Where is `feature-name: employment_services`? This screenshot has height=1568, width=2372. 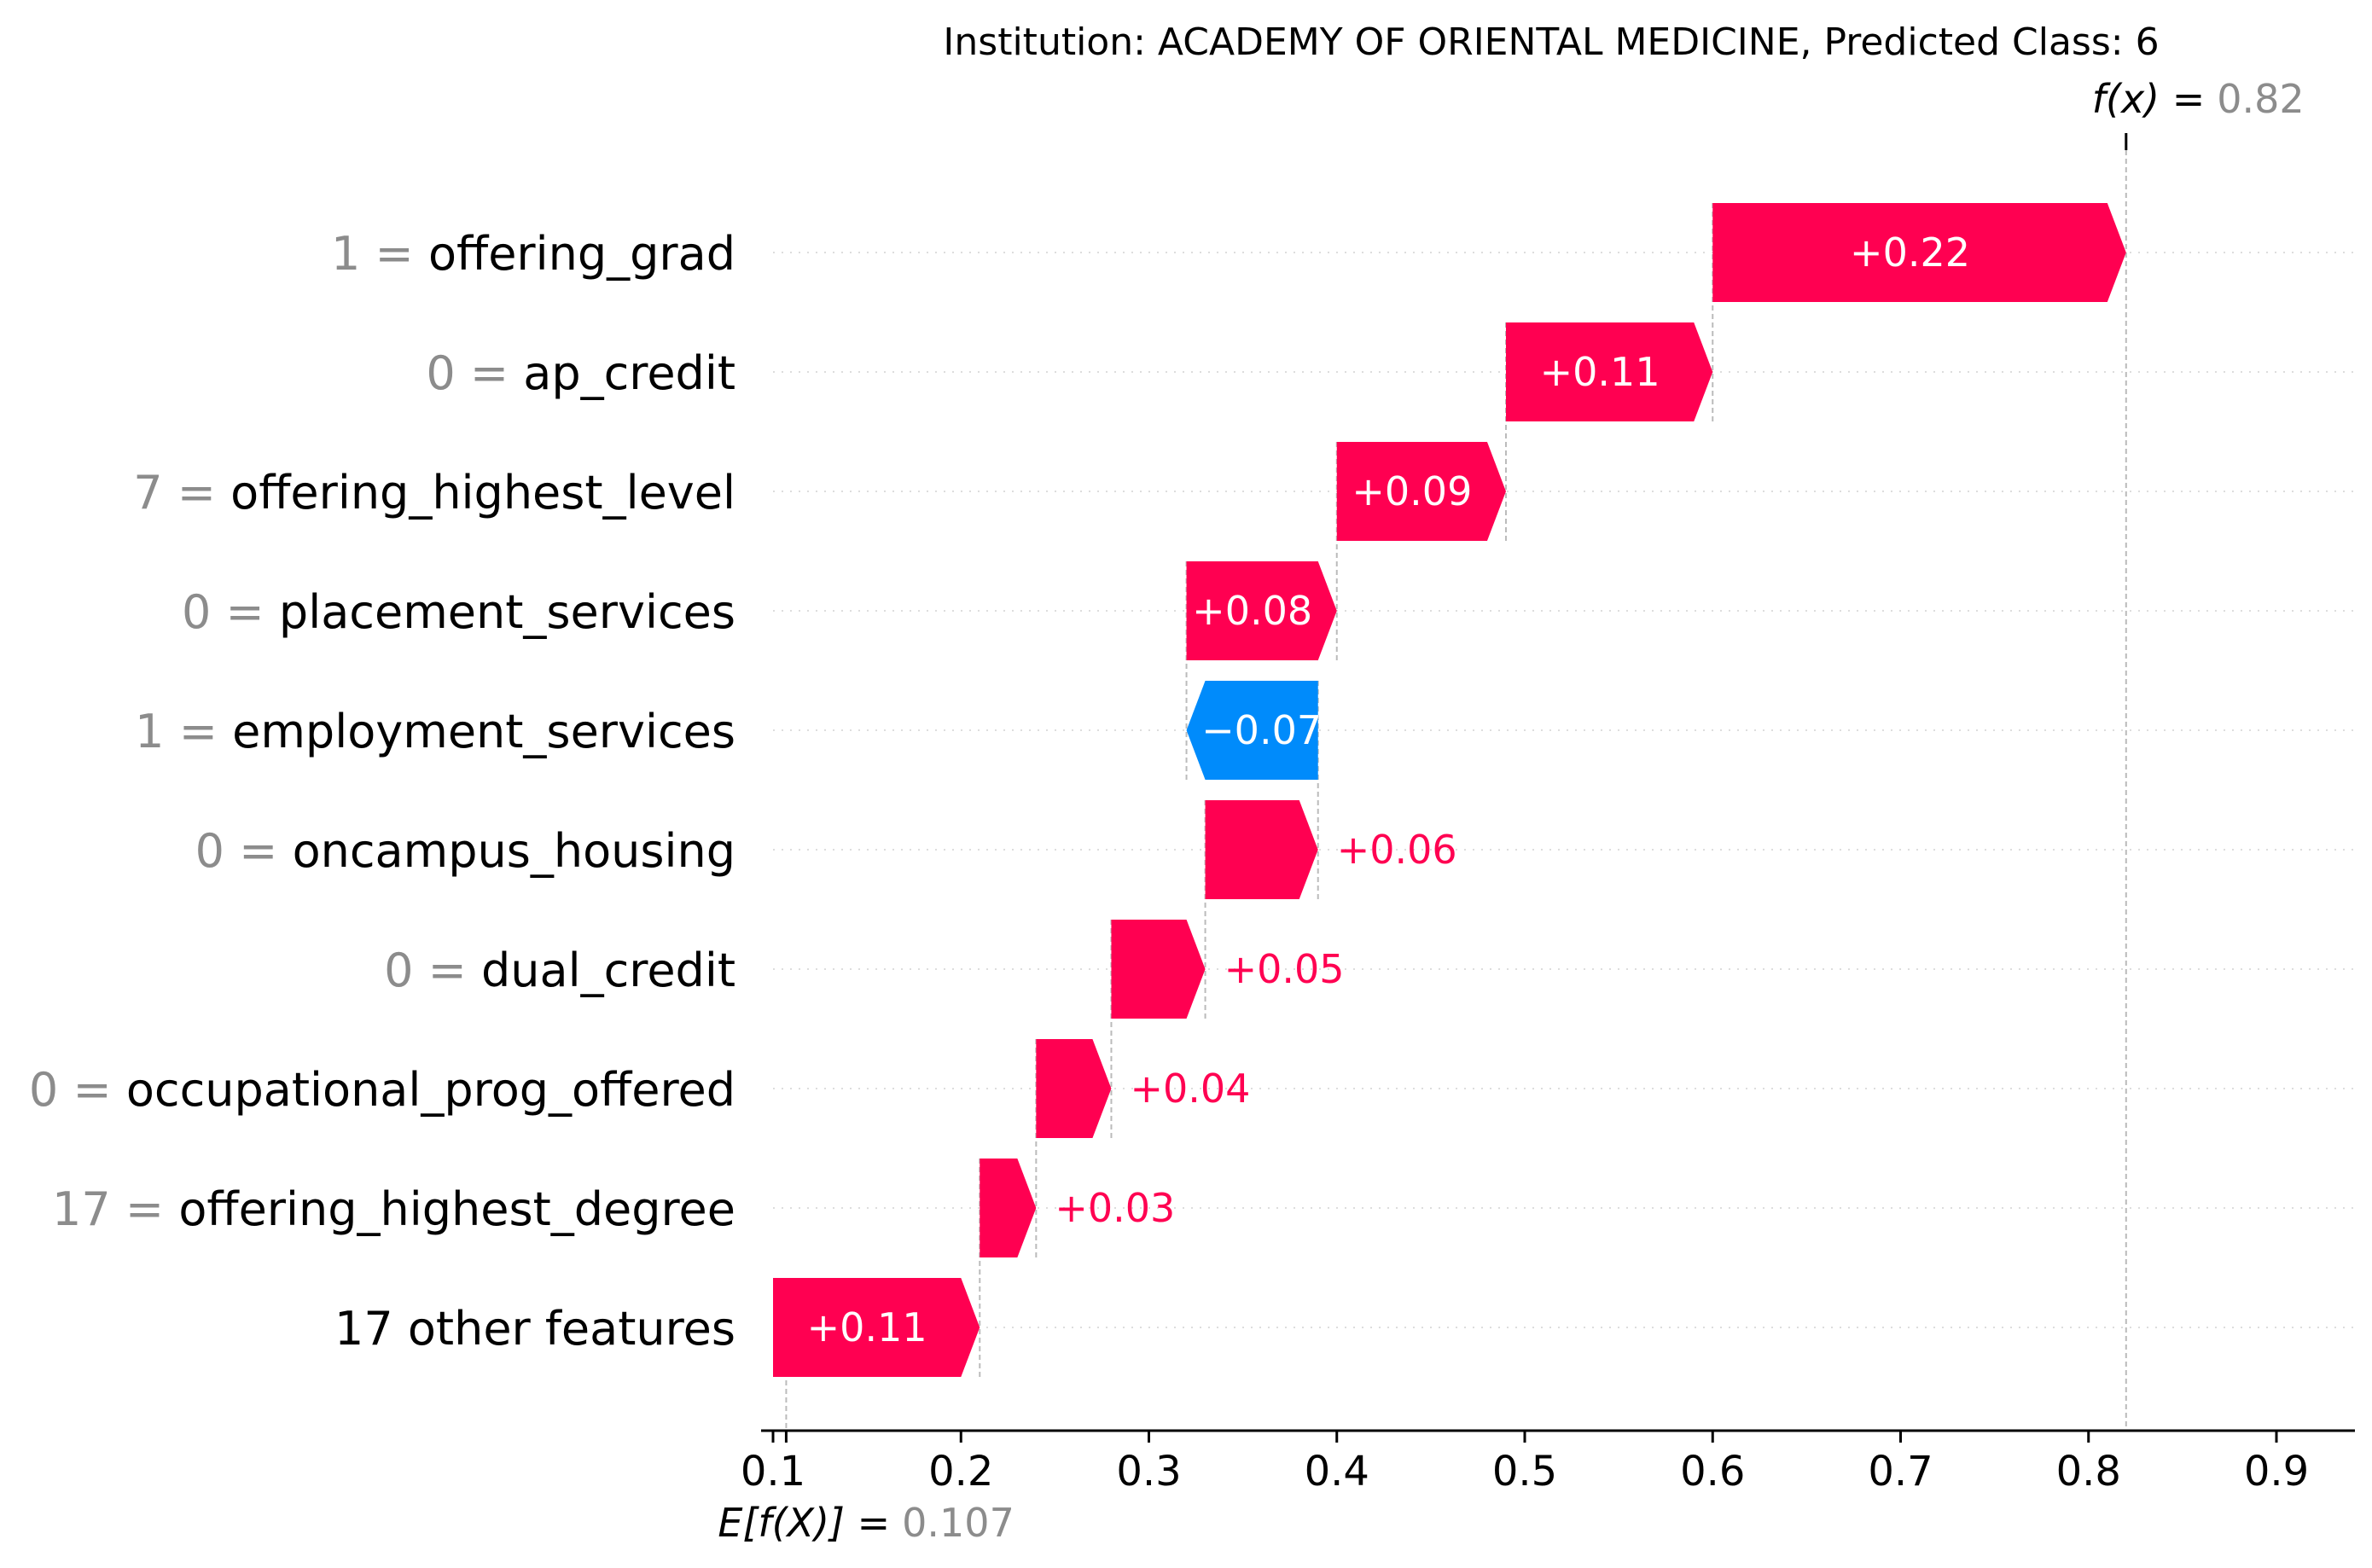
feature-name: employment_services is located at coordinates (483, 731).